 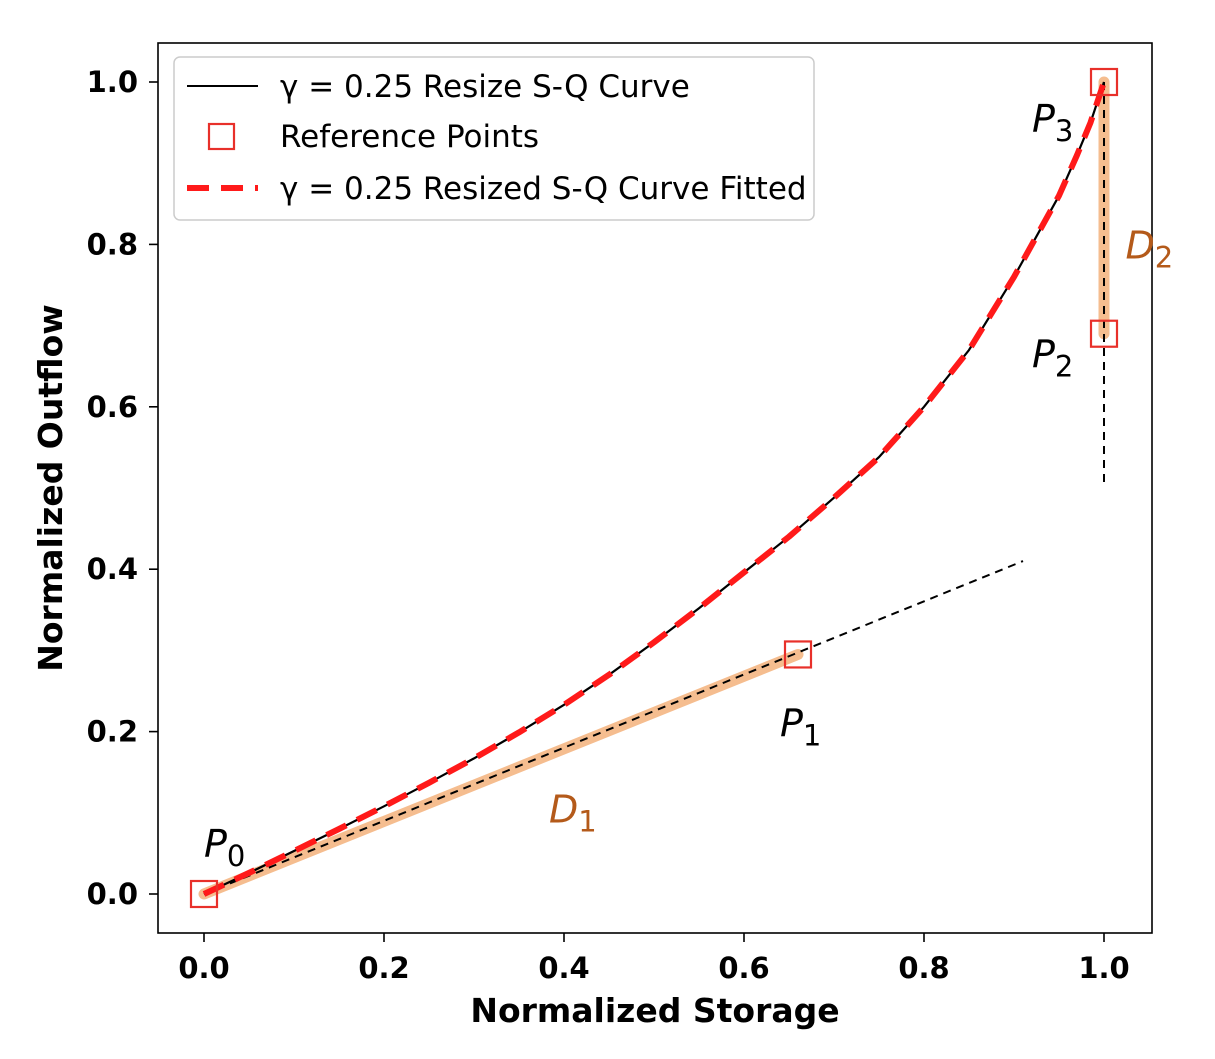 I want to click on reference-point-label-p0: P0, so click(x=224, y=847).